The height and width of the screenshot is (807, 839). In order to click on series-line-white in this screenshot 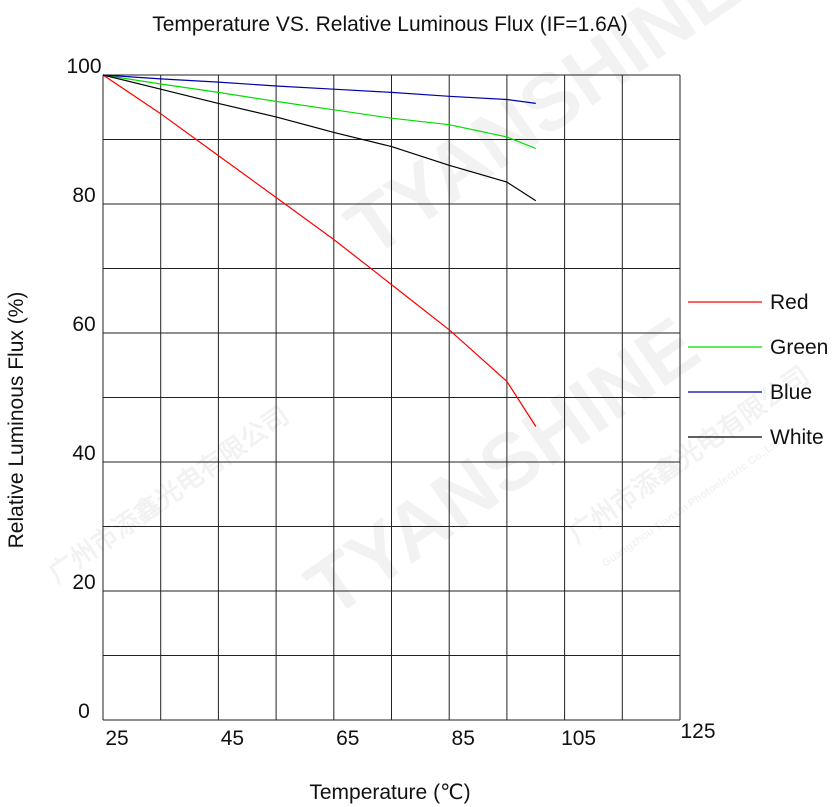, I will do `click(319, 138)`.